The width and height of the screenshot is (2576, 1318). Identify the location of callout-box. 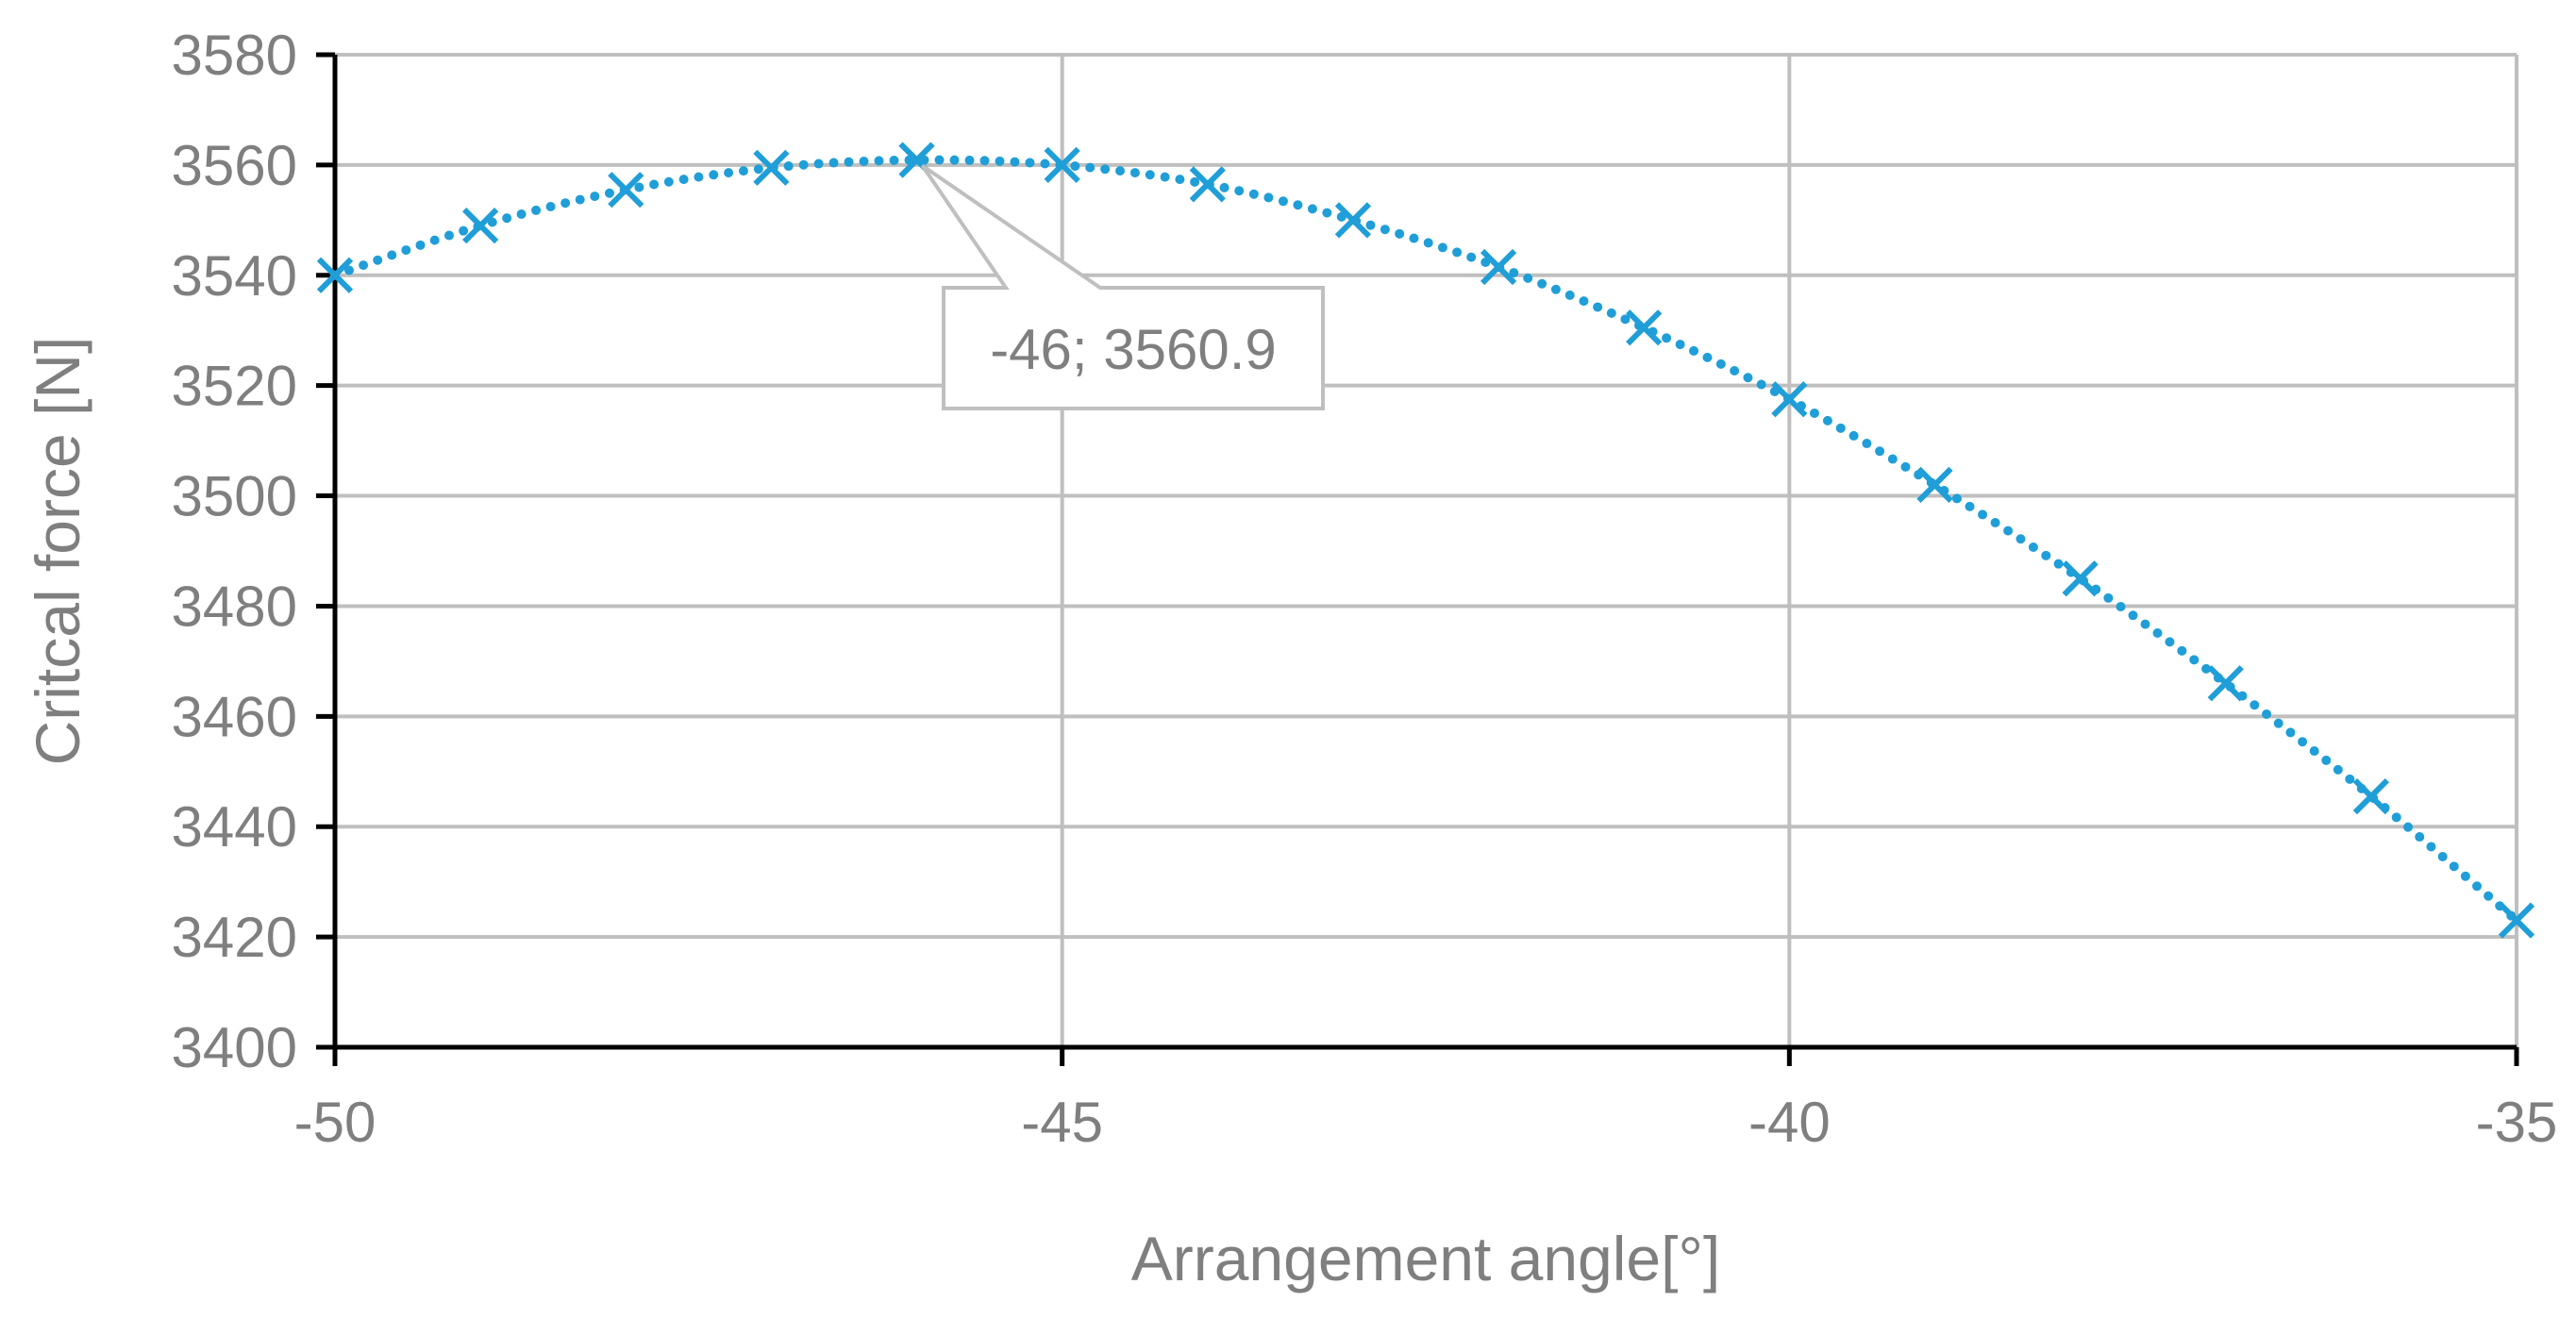
(1122, 287).